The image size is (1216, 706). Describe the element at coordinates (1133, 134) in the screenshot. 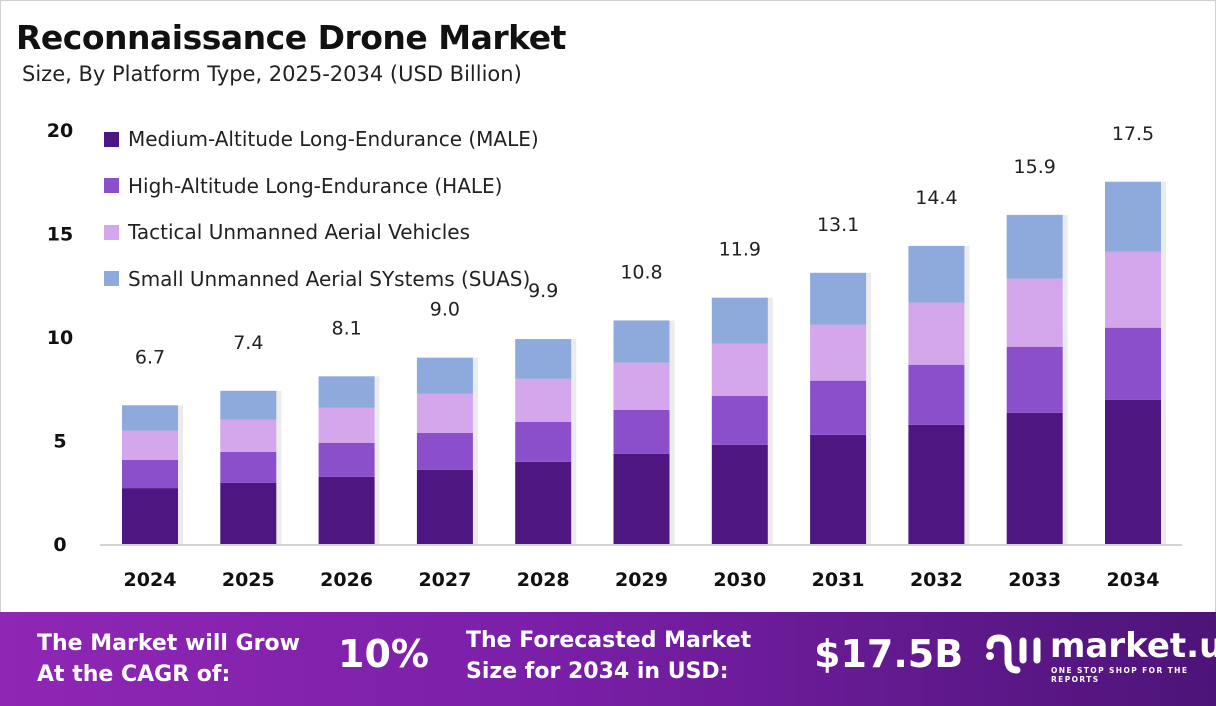

I see `total-label: 17.5` at that location.